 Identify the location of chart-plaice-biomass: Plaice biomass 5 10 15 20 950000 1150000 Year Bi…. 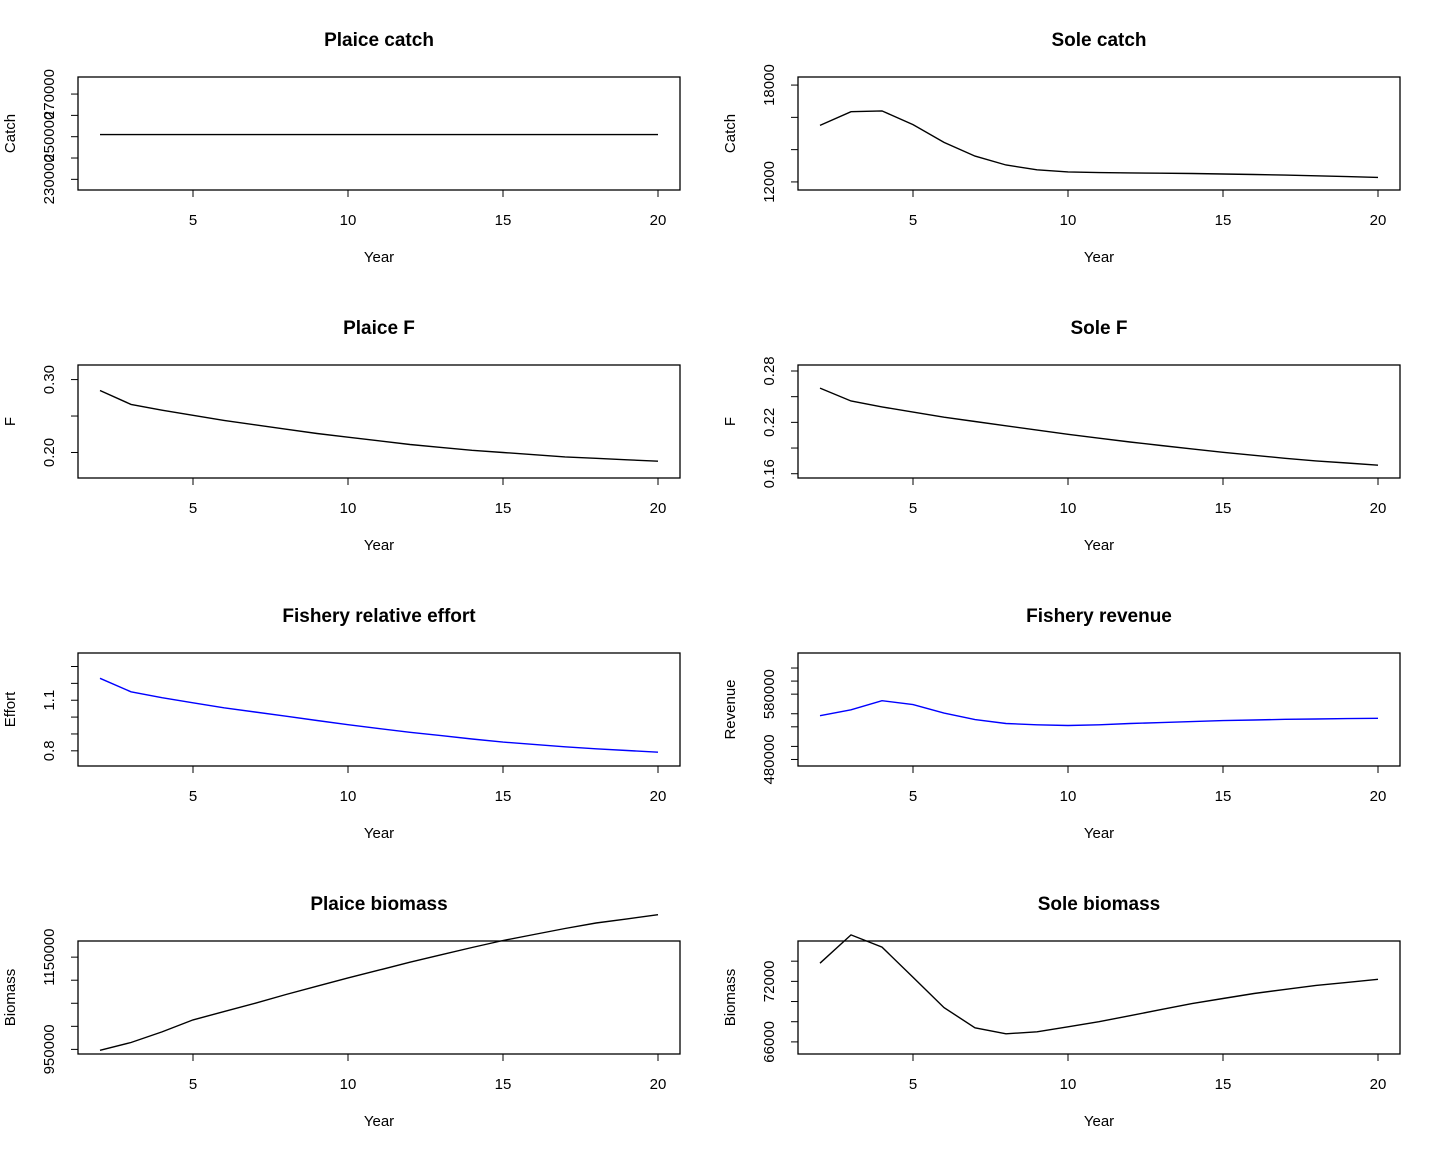
(341, 1012).